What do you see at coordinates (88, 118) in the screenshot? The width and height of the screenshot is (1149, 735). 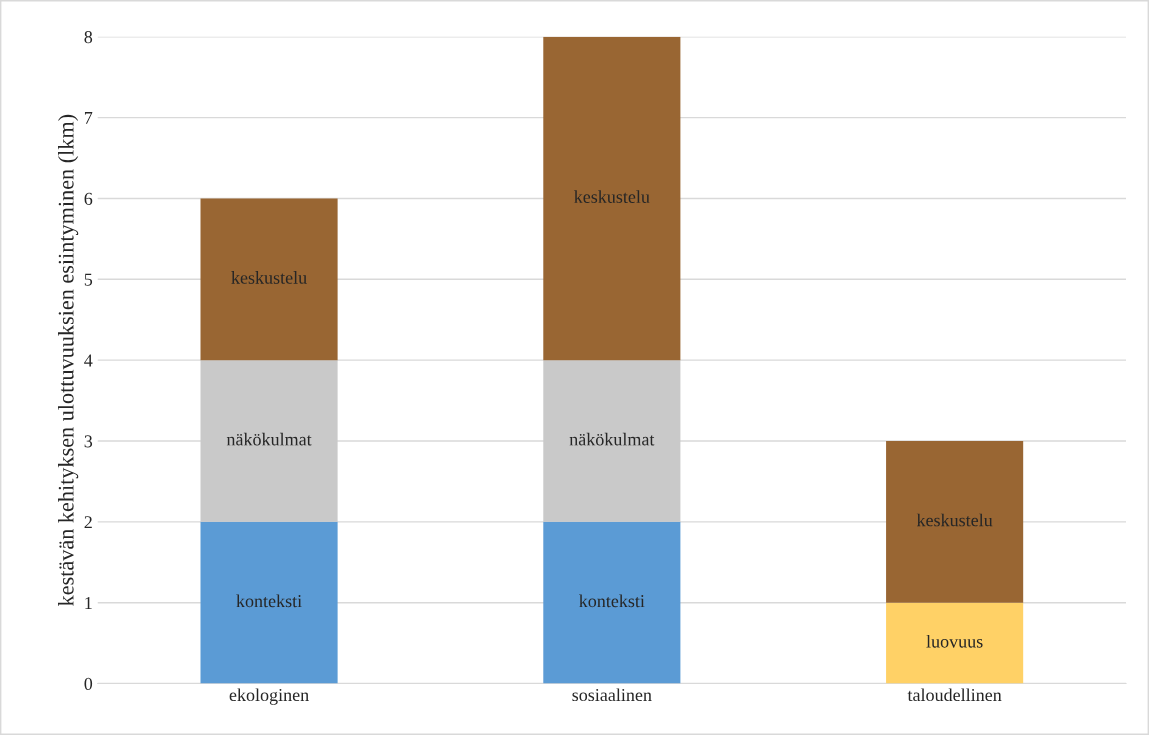 I see `y-tick-label: 7` at bounding box center [88, 118].